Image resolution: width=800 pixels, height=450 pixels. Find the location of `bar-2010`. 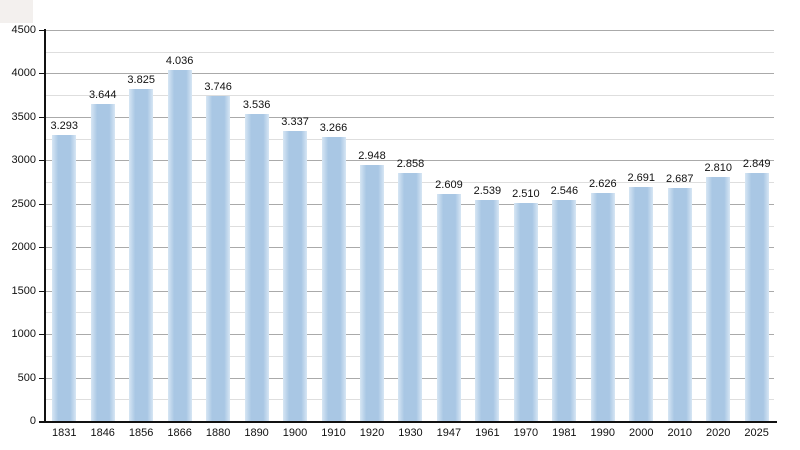

bar-2010 is located at coordinates (679, 304).